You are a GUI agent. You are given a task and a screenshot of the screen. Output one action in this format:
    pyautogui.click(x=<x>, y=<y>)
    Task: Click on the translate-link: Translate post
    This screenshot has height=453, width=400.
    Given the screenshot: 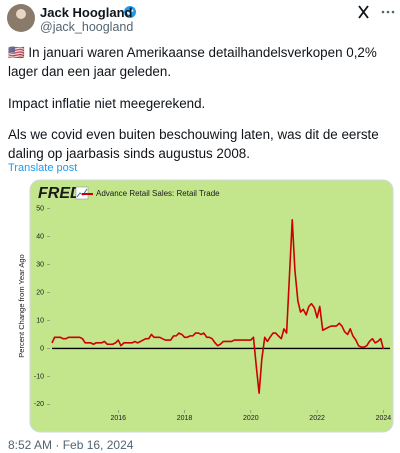 What is the action you would take?
    pyautogui.click(x=43, y=168)
    